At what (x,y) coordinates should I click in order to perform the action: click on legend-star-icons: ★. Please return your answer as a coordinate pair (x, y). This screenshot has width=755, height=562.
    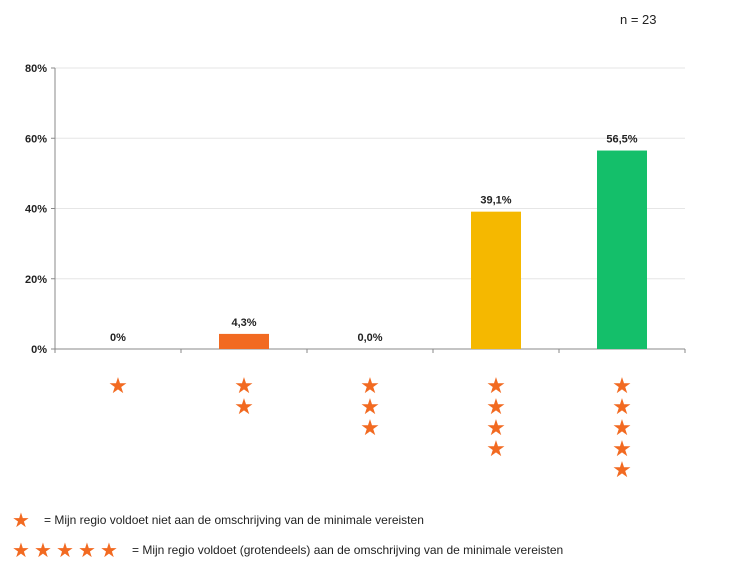
    Looking at the image, I should click on (23, 520).